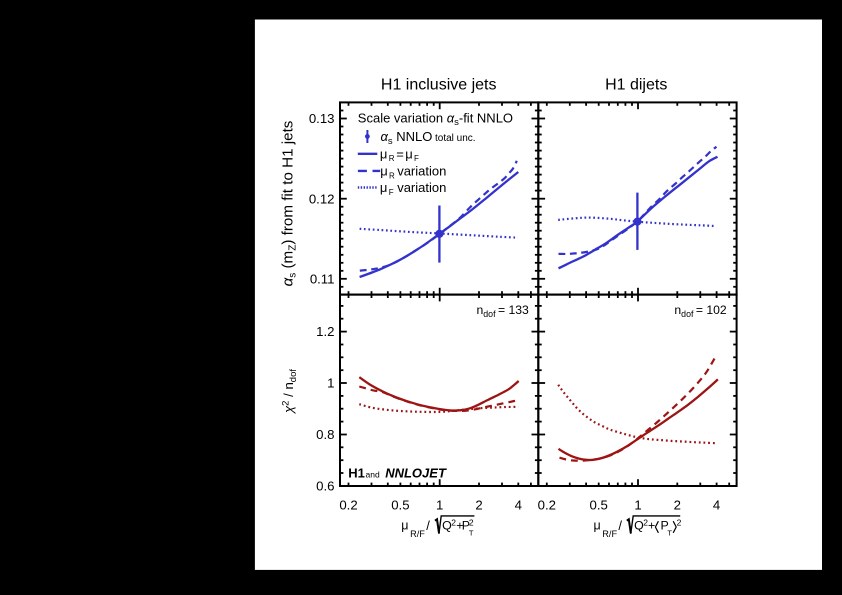 The image size is (842, 595). Describe the element at coordinates (455, 138) in the screenshot. I see `svg-text: total unc.` at that location.